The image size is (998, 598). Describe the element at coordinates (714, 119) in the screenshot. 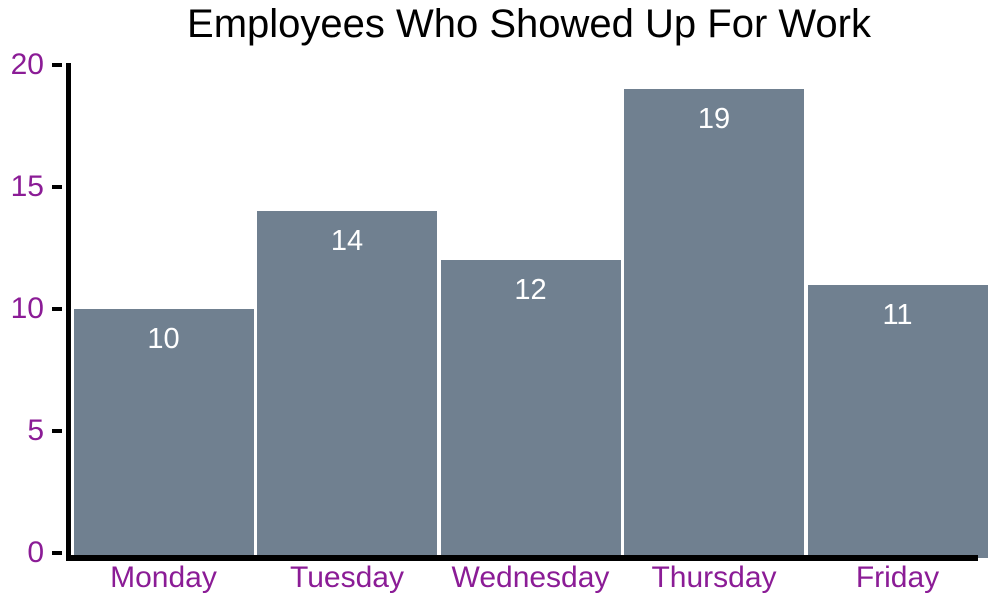

I see `bar-value-label: 19` at that location.